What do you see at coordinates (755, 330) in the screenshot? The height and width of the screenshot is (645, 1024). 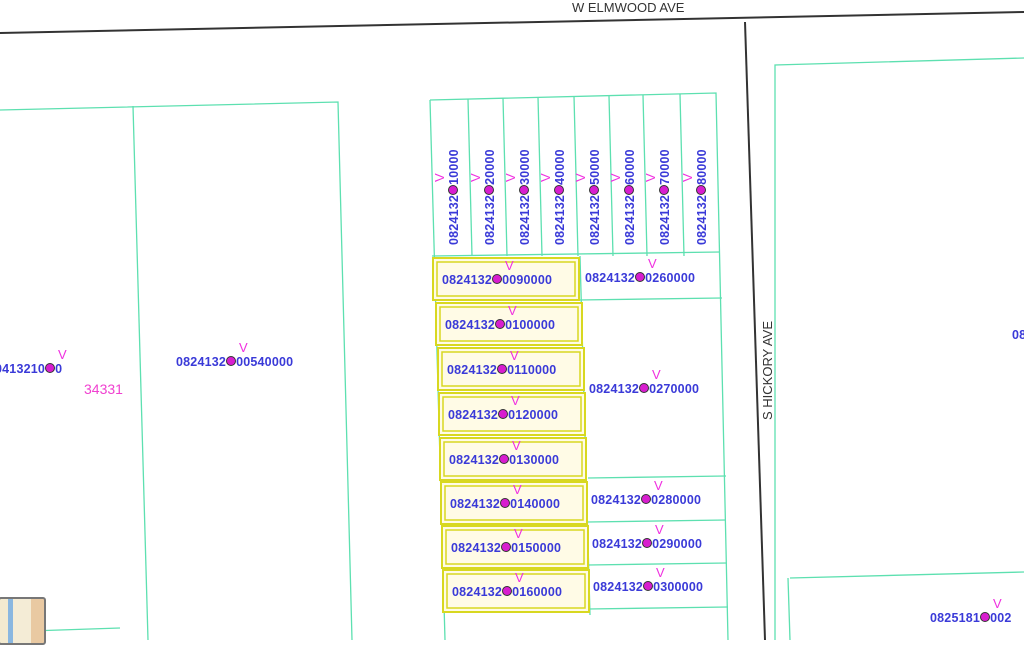 I see `road-line-hickory` at bounding box center [755, 330].